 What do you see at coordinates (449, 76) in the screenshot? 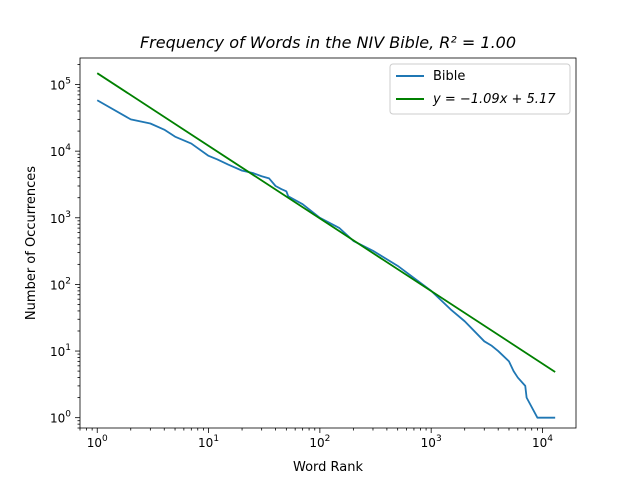
I see `legend-label-bible: Bible` at bounding box center [449, 76].